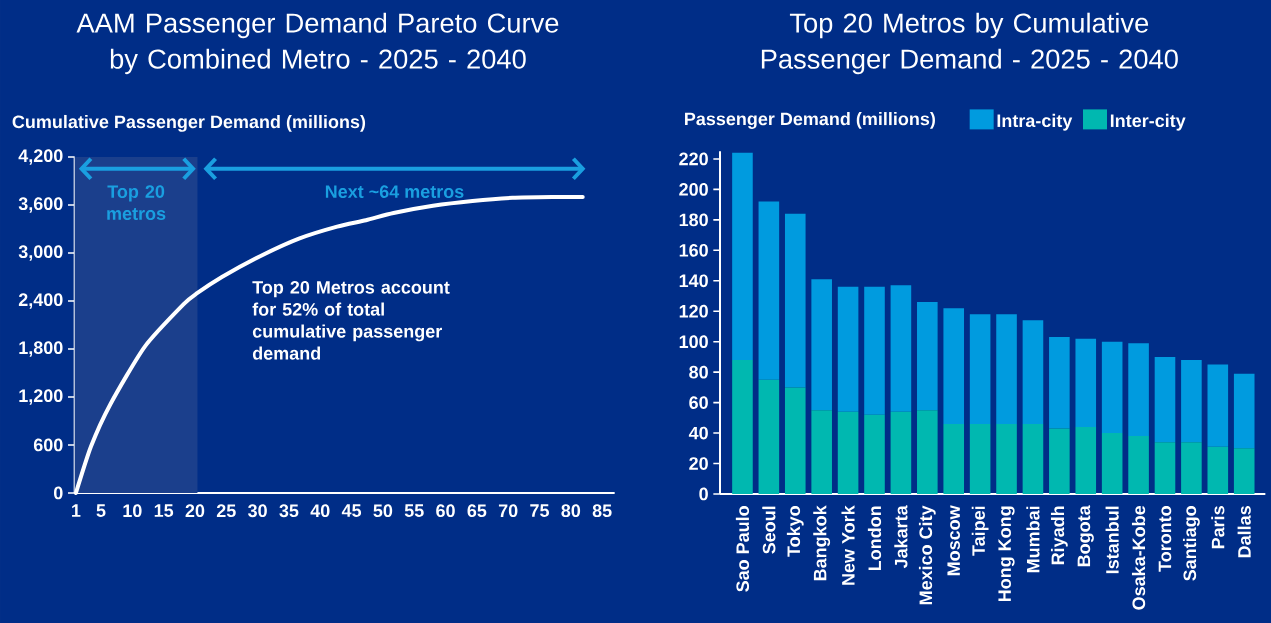 Image resolution: width=1271 pixels, height=623 pixels. Describe the element at coordinates (693, 220) in the screenshot. I see `y-tick-label: 180` at that location.